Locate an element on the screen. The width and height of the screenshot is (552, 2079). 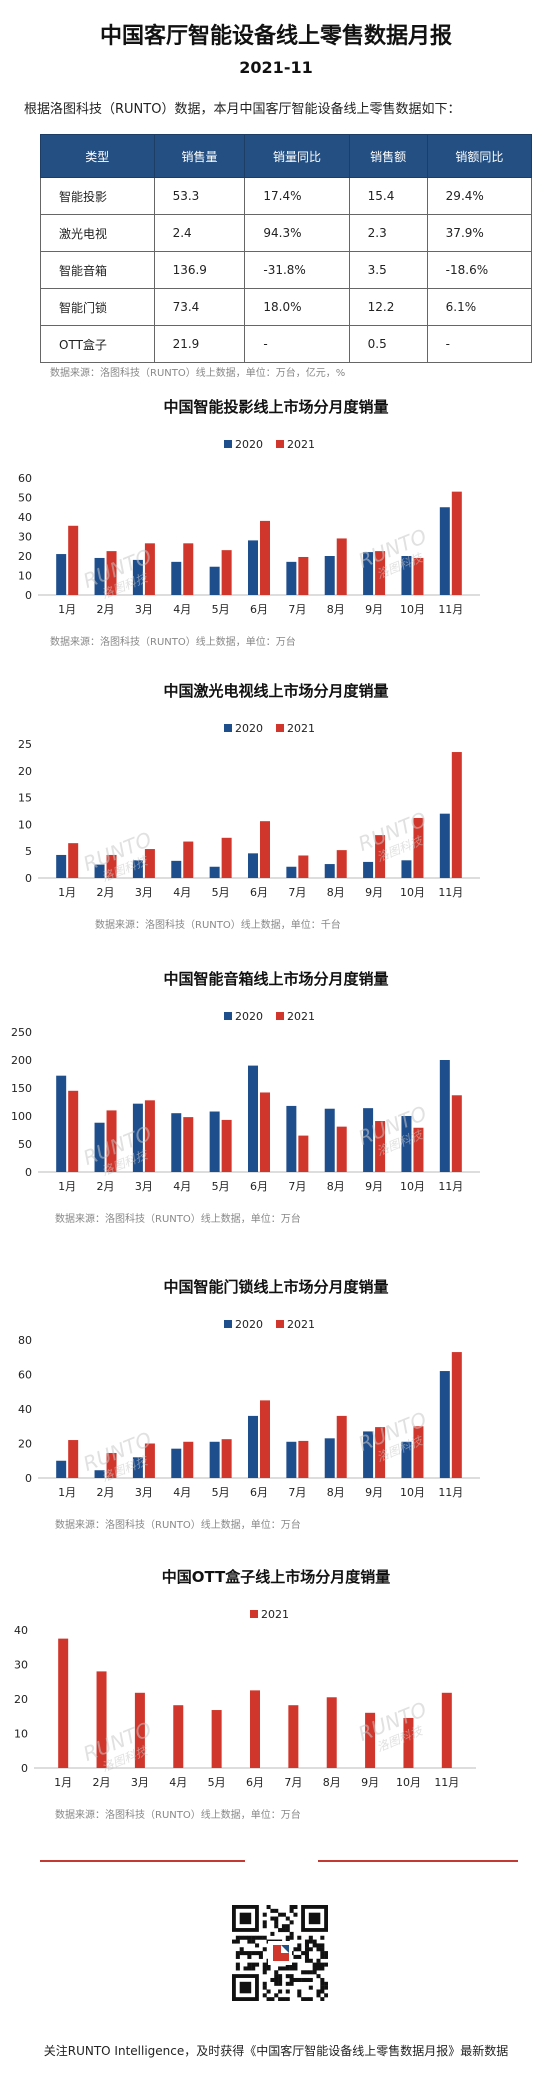
x-tick-label: 3月 is located at coordinates (144, 1492).